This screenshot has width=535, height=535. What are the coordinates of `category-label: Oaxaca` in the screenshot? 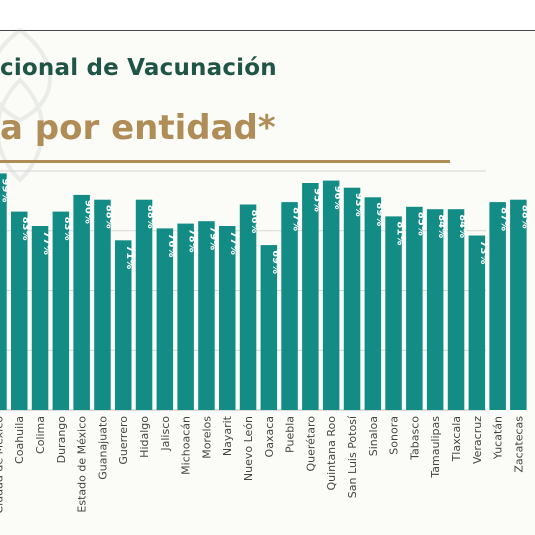 It's located at (269, 436).